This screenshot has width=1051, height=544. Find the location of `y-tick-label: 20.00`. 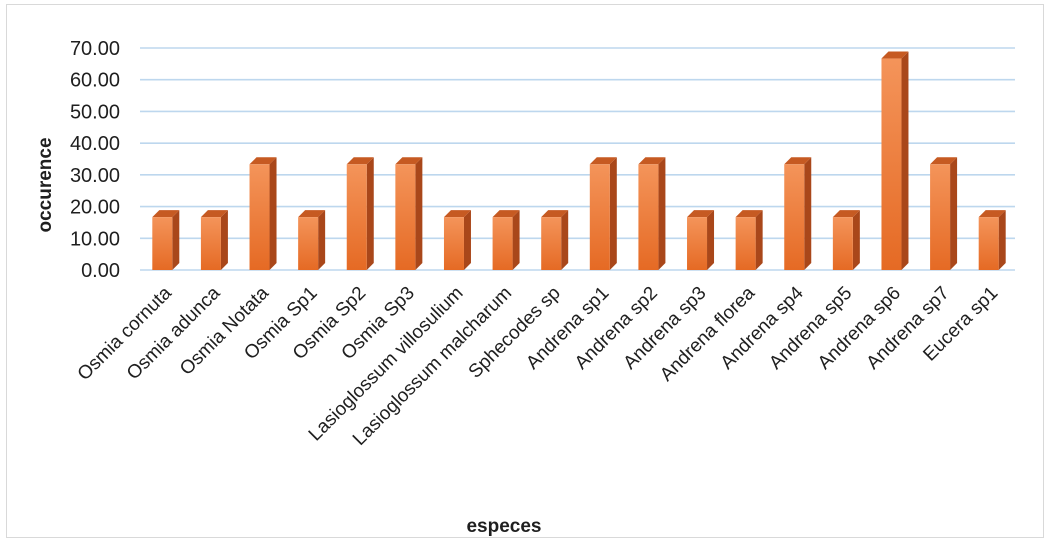

y-tick-label: 20.00 is located at coordinates (95, 208).